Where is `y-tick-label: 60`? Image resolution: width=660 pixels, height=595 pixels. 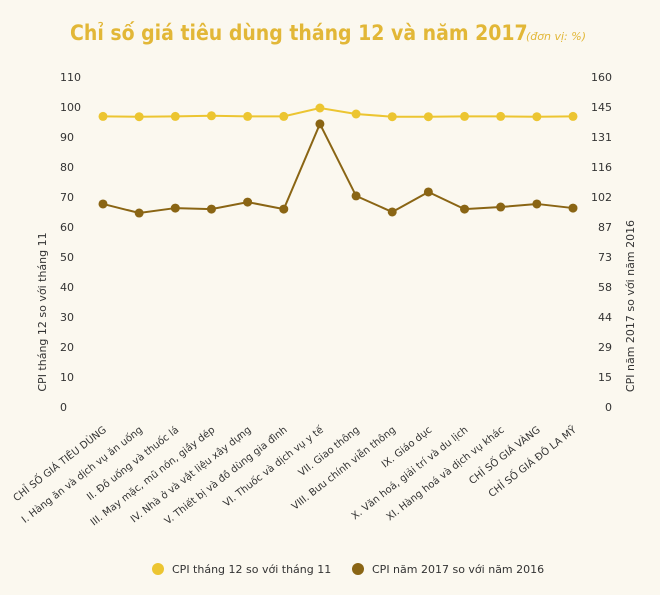 y-tick-label: 60 is located at coordinates (67, 227).